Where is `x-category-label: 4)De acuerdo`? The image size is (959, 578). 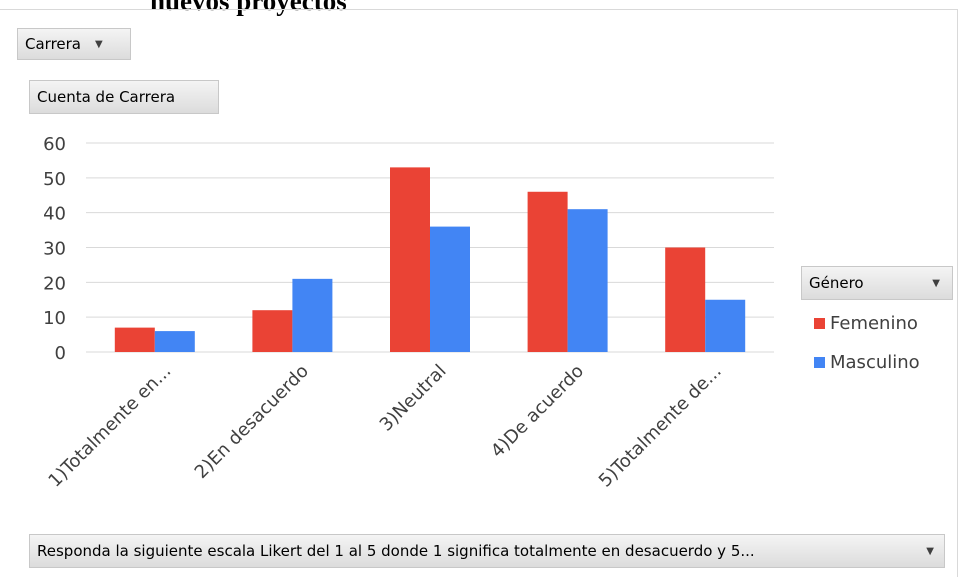
x-category-label: 4)De acuerdo is located at coordinates (537, 411).